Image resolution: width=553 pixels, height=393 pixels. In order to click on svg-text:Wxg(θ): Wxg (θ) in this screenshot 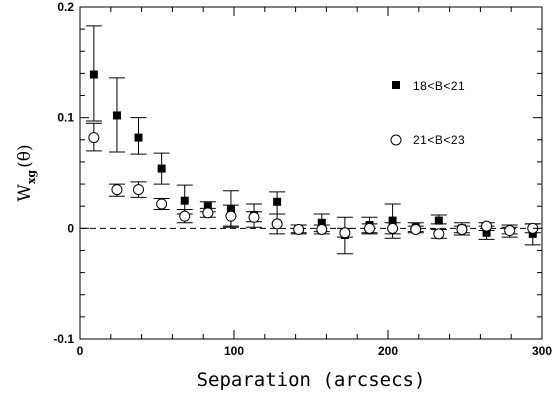, I will do `click(26, 172)`.